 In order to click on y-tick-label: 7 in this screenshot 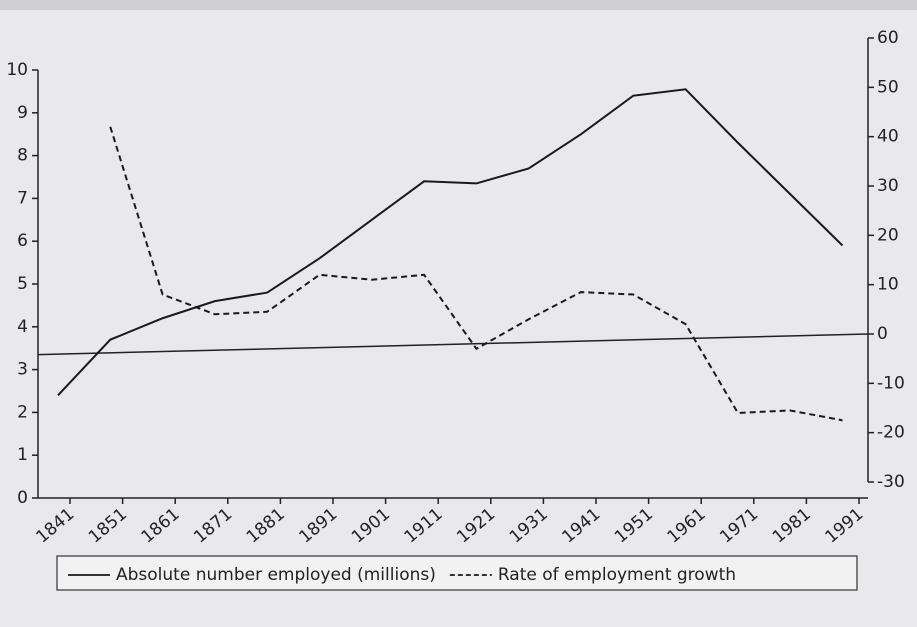, I will do `click(22, 198)`.